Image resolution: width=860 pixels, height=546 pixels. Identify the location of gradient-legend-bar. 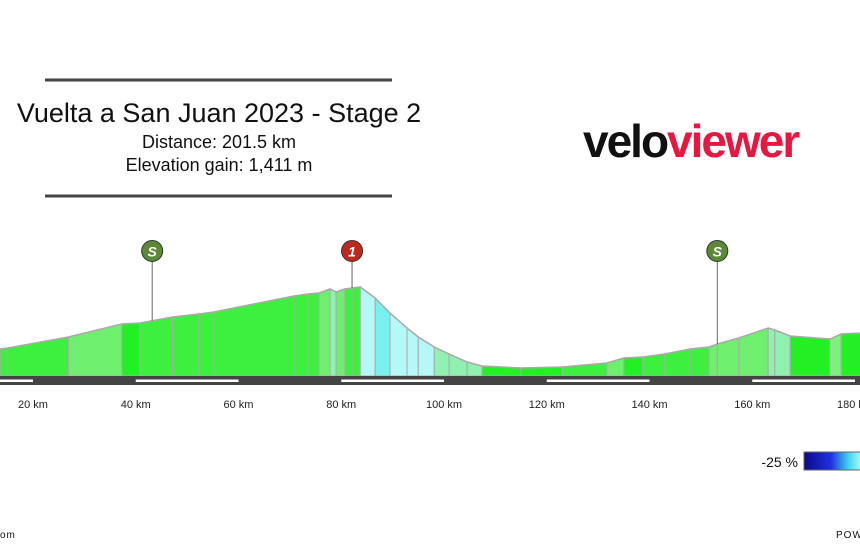
(831, 461).